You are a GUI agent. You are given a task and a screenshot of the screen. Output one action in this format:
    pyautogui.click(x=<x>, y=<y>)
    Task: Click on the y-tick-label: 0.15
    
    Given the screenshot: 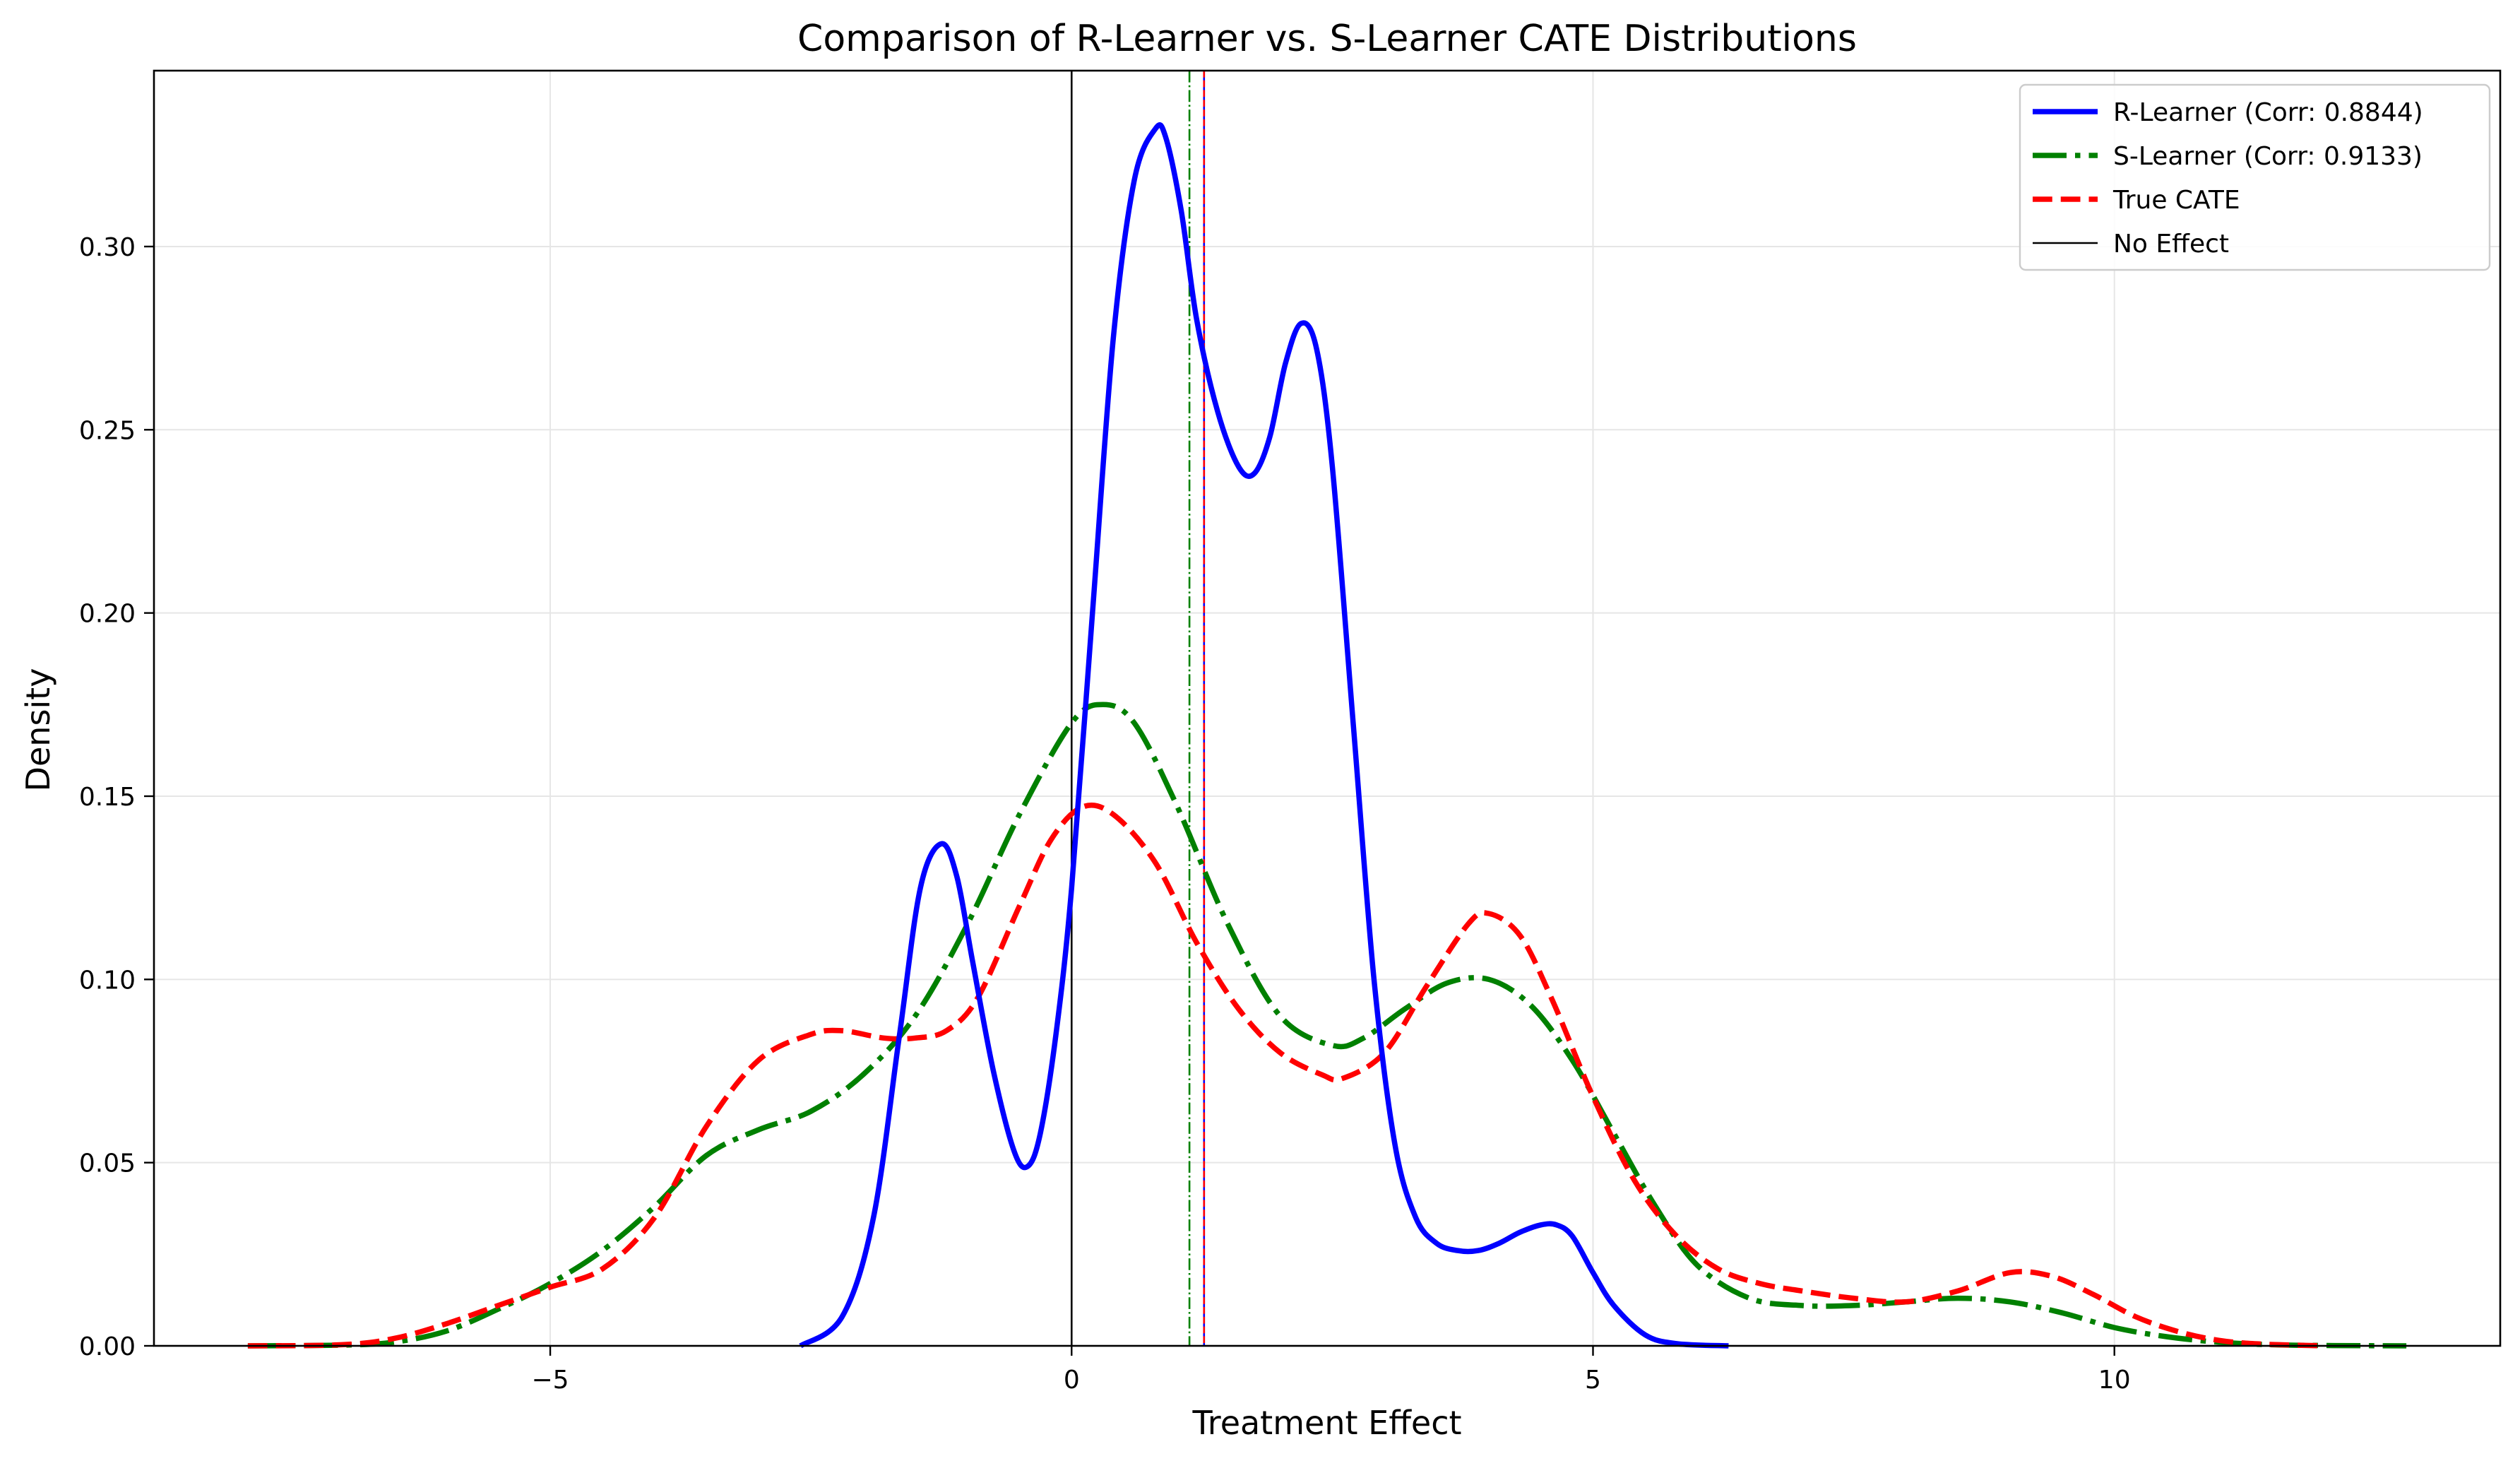 What is the action you would take?
    pyautogui.click(x=108, y=798)
    